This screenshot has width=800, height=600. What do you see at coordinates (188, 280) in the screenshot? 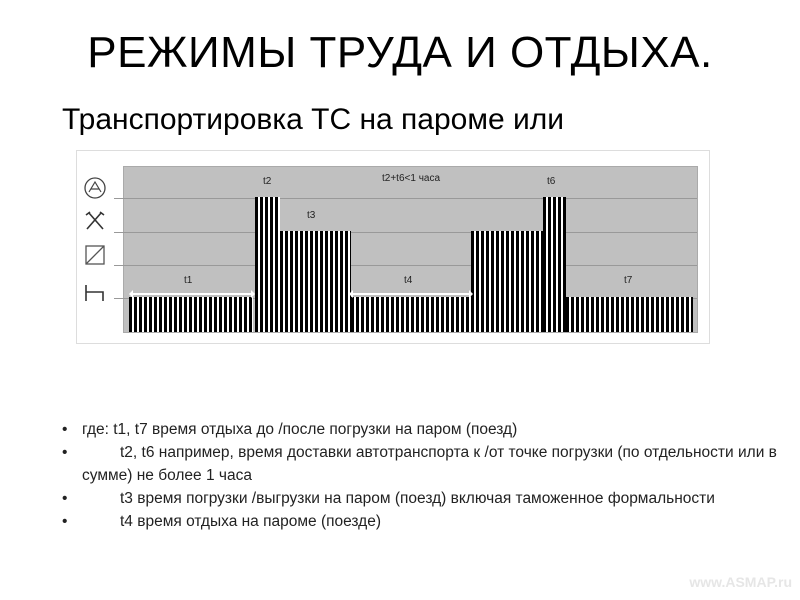
I see `label-t1: t1` at bounding box center [188, 280].